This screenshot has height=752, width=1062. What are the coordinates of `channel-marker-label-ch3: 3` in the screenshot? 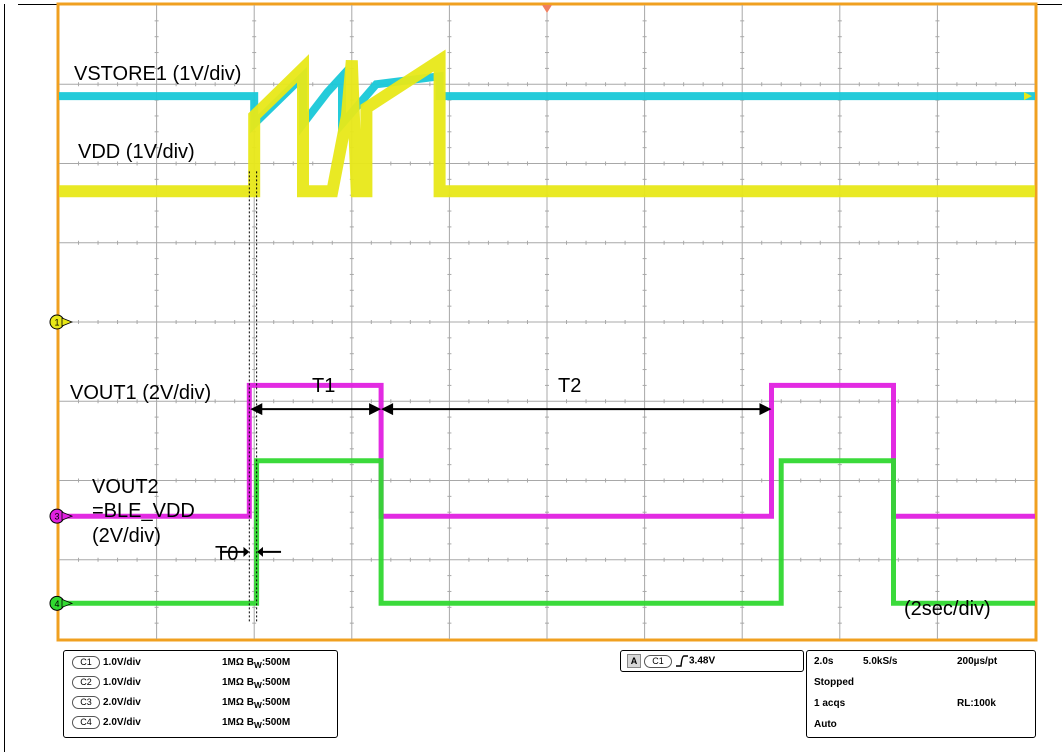 It's located at (56, 517).